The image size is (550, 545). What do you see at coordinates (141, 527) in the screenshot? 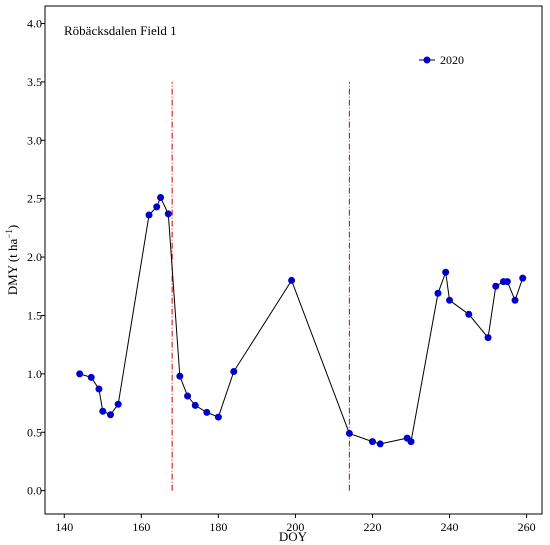
I see `x-tick-label-1: 160` at bounding box center [141, 527].